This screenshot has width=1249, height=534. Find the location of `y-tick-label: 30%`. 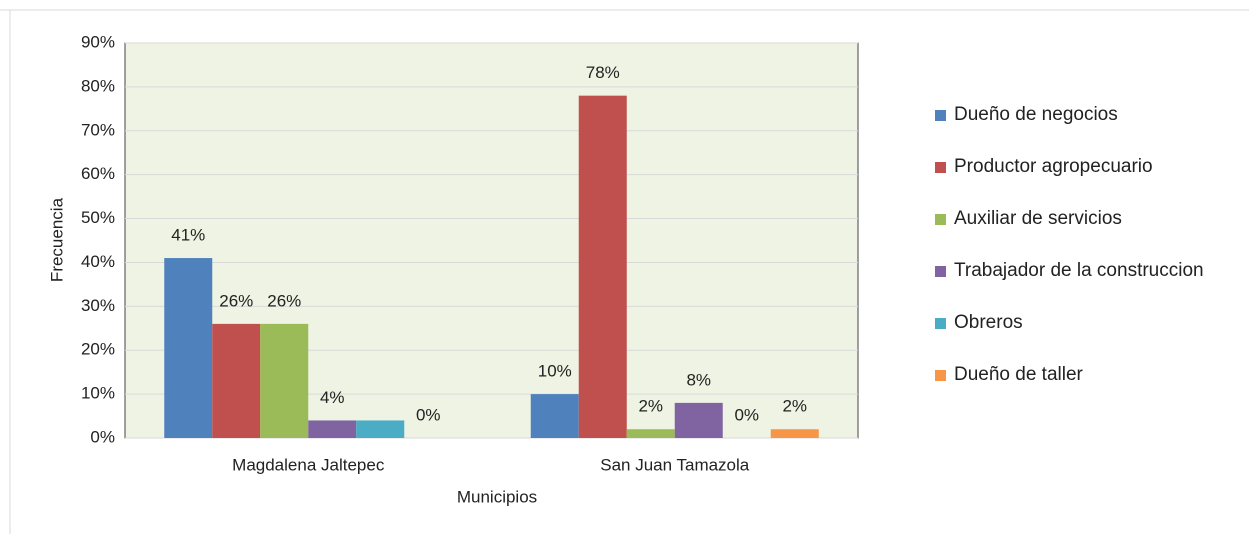

y-tick-label: 30% is located at coordinates (98, 305).